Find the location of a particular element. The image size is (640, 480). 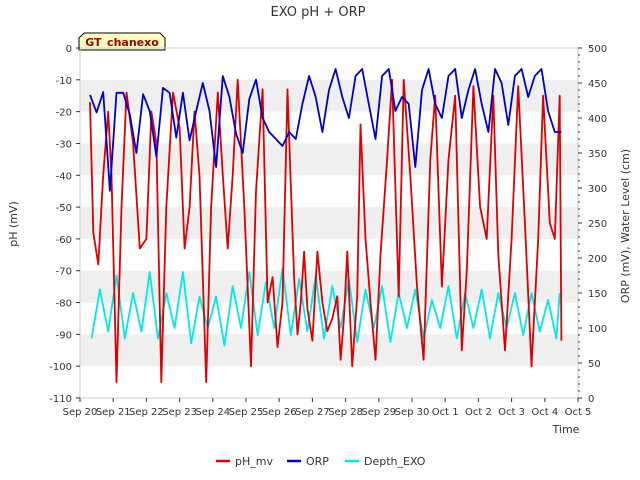

x-tick-label: Sep 23 is located at coordinates (179, 412).